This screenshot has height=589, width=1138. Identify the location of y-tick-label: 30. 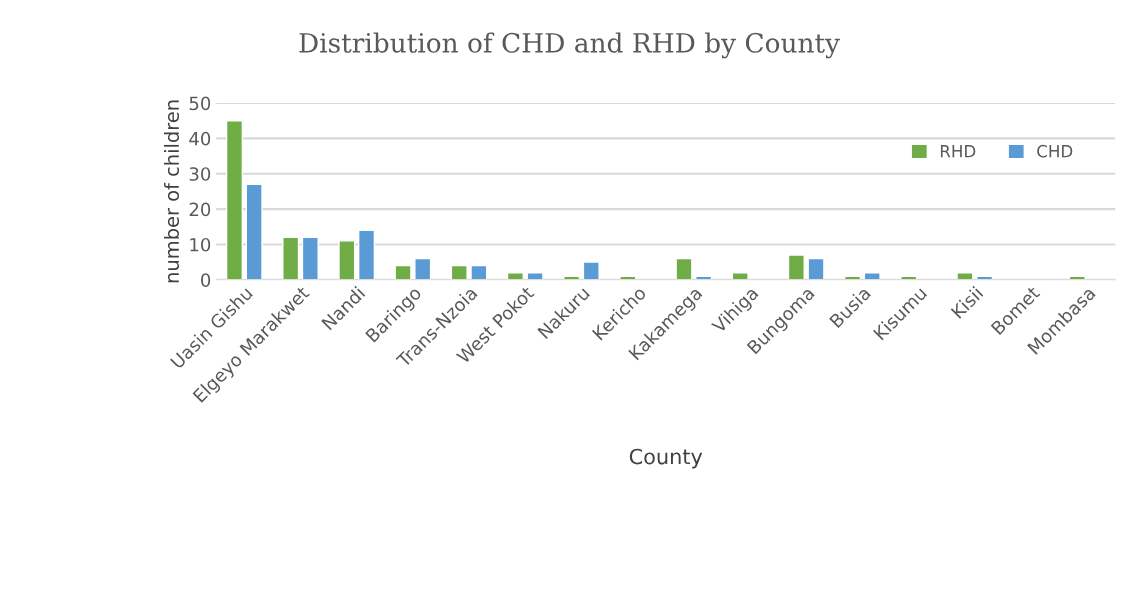
(200, 174).